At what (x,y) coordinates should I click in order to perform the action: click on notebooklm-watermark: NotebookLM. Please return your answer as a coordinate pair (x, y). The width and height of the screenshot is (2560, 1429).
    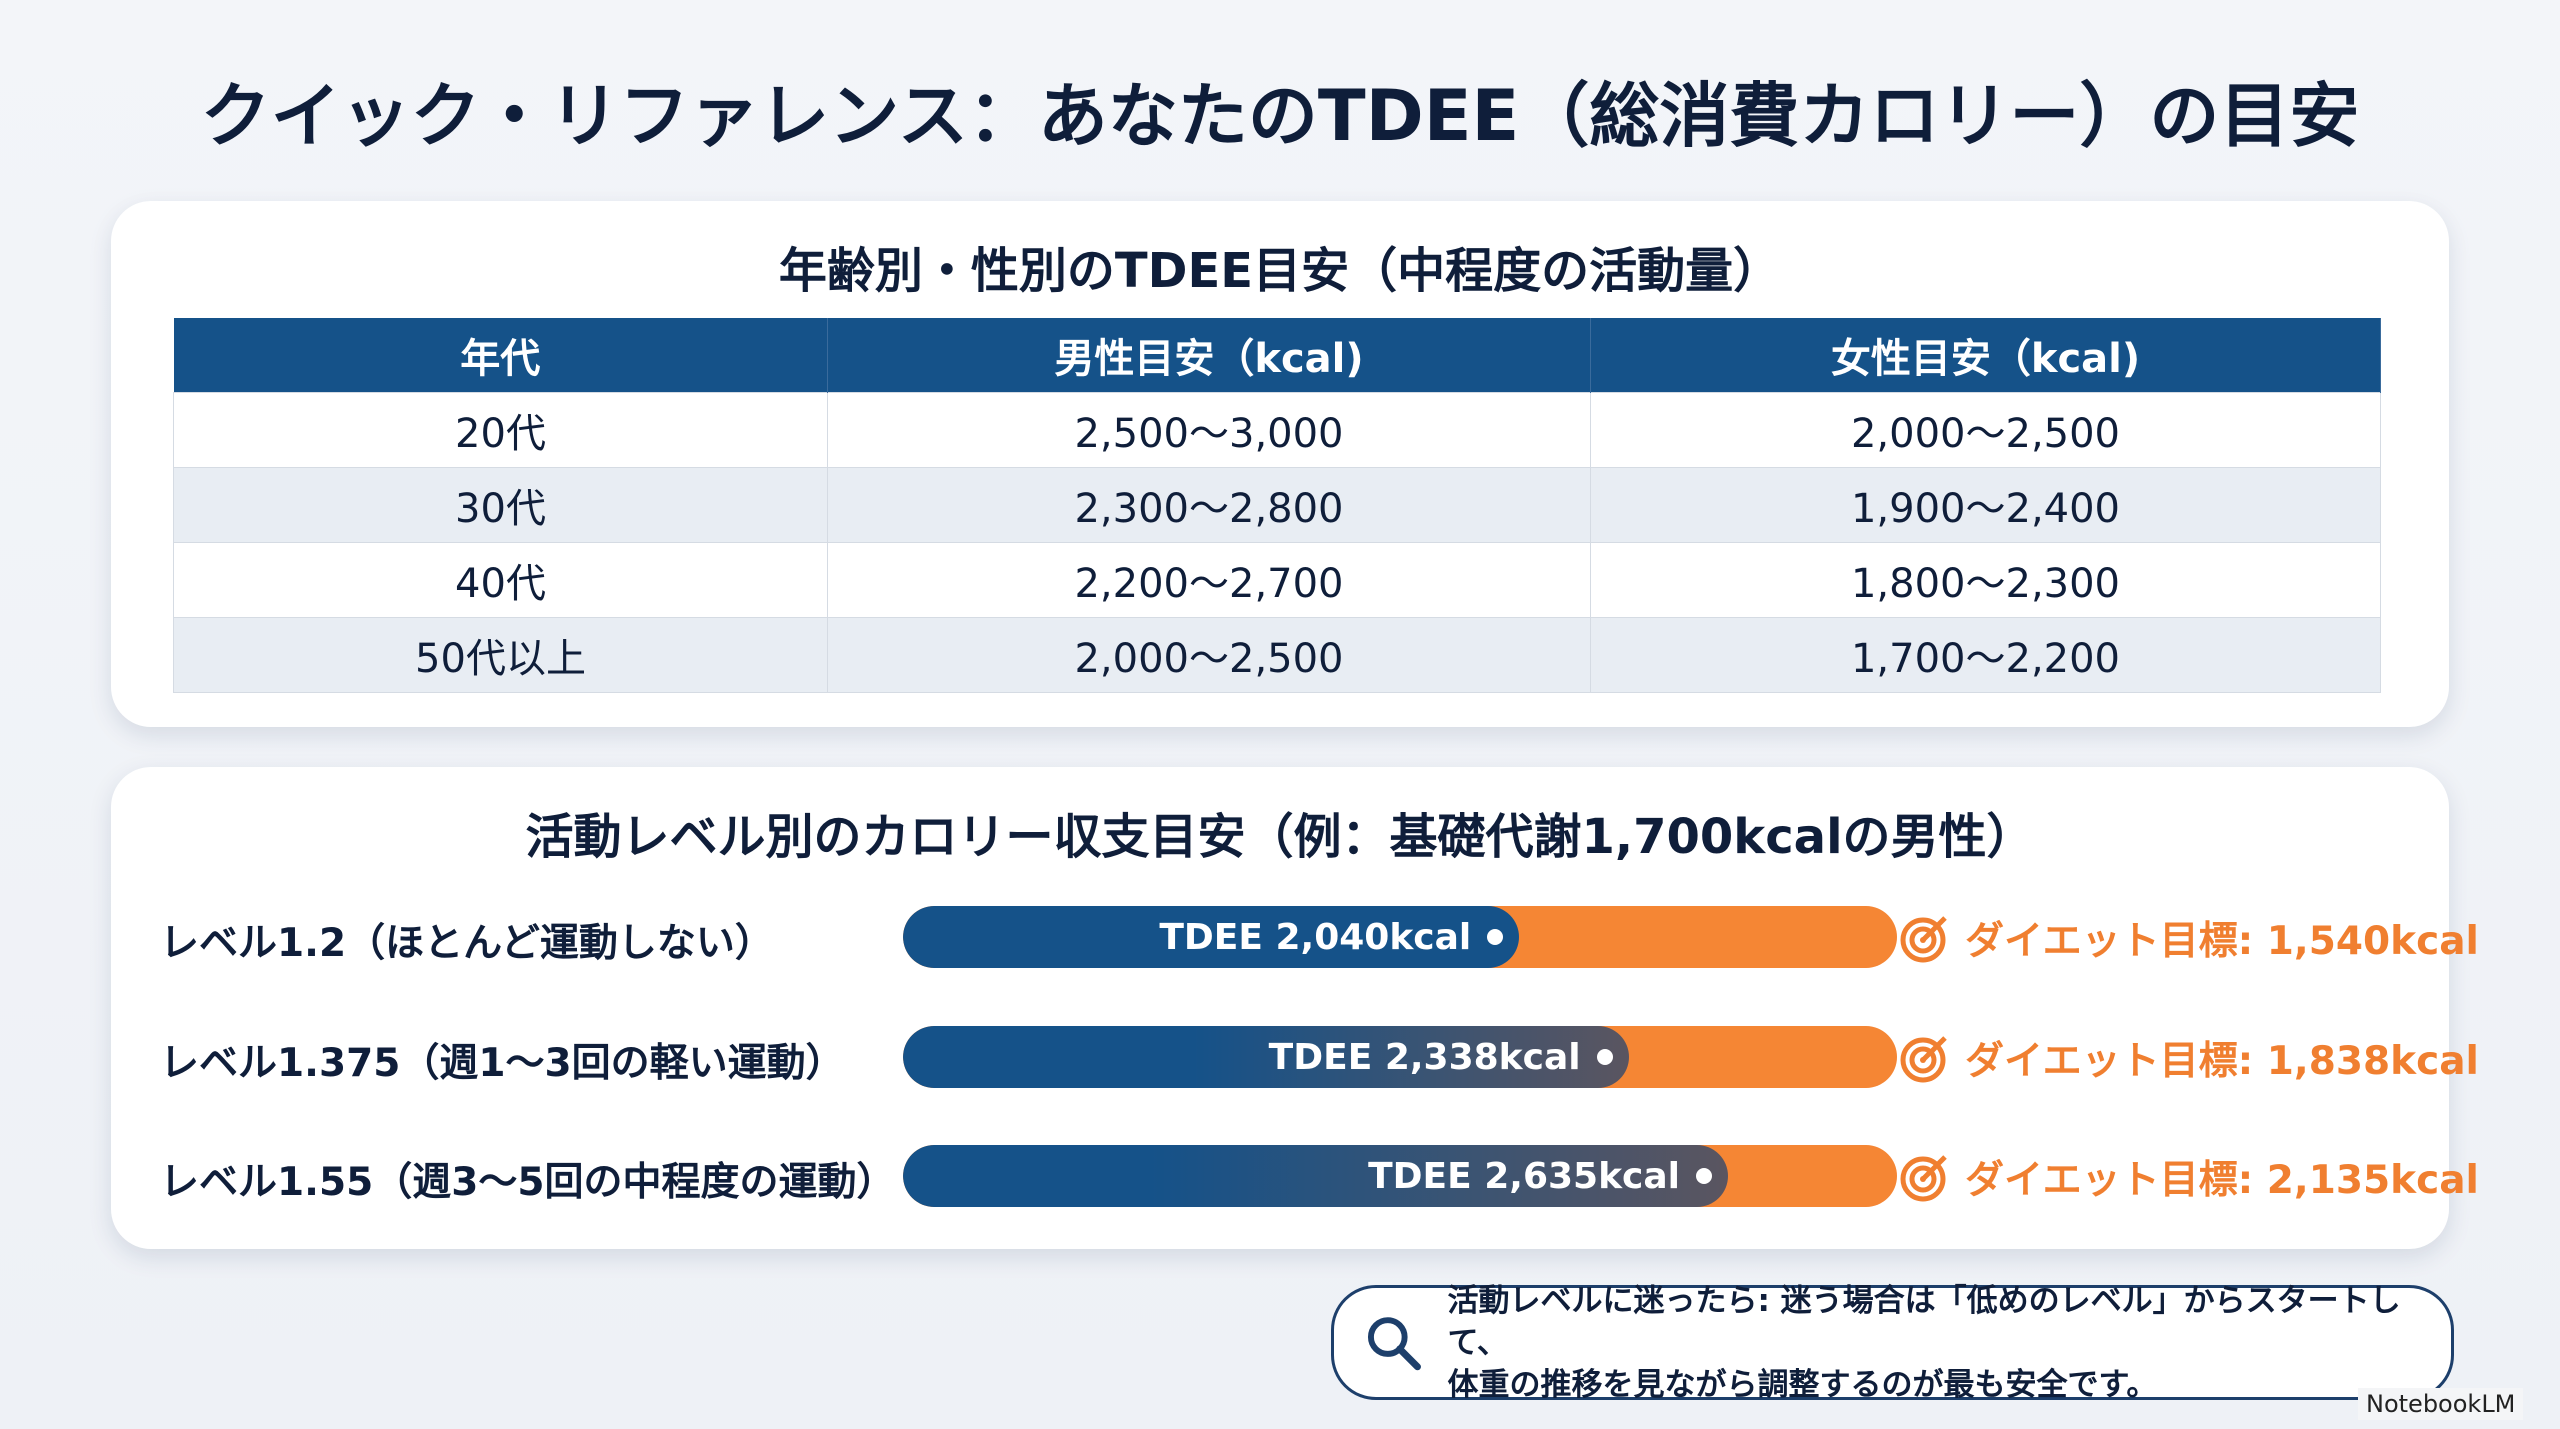
    Looking at the image, I should click on (2441, 1404).